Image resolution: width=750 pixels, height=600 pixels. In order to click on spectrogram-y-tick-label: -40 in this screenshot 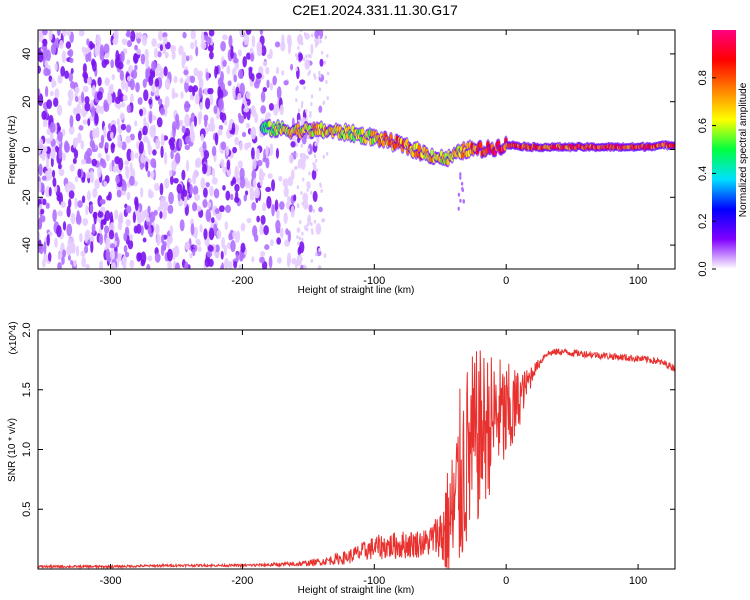, I will do `click(27, 245)`.